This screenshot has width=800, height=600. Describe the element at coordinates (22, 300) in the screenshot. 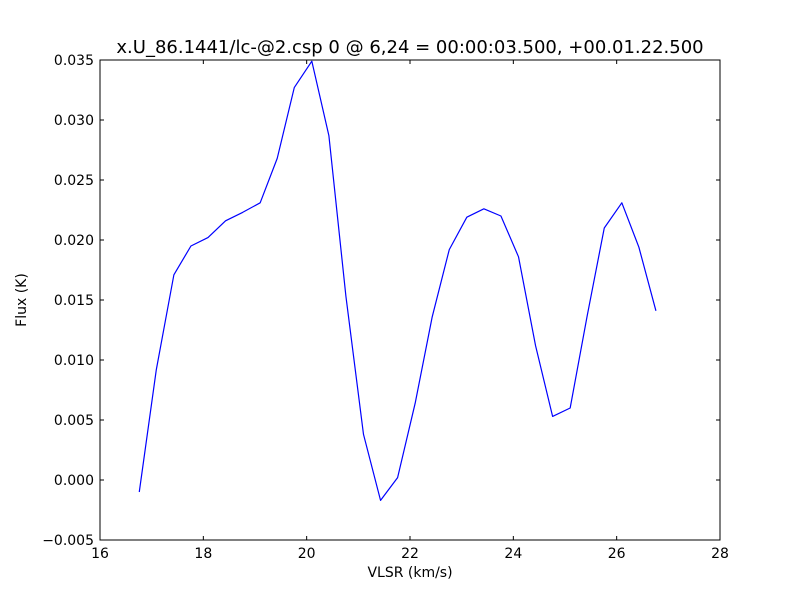

I see `y-axis-label: Flux (K)` at that location.